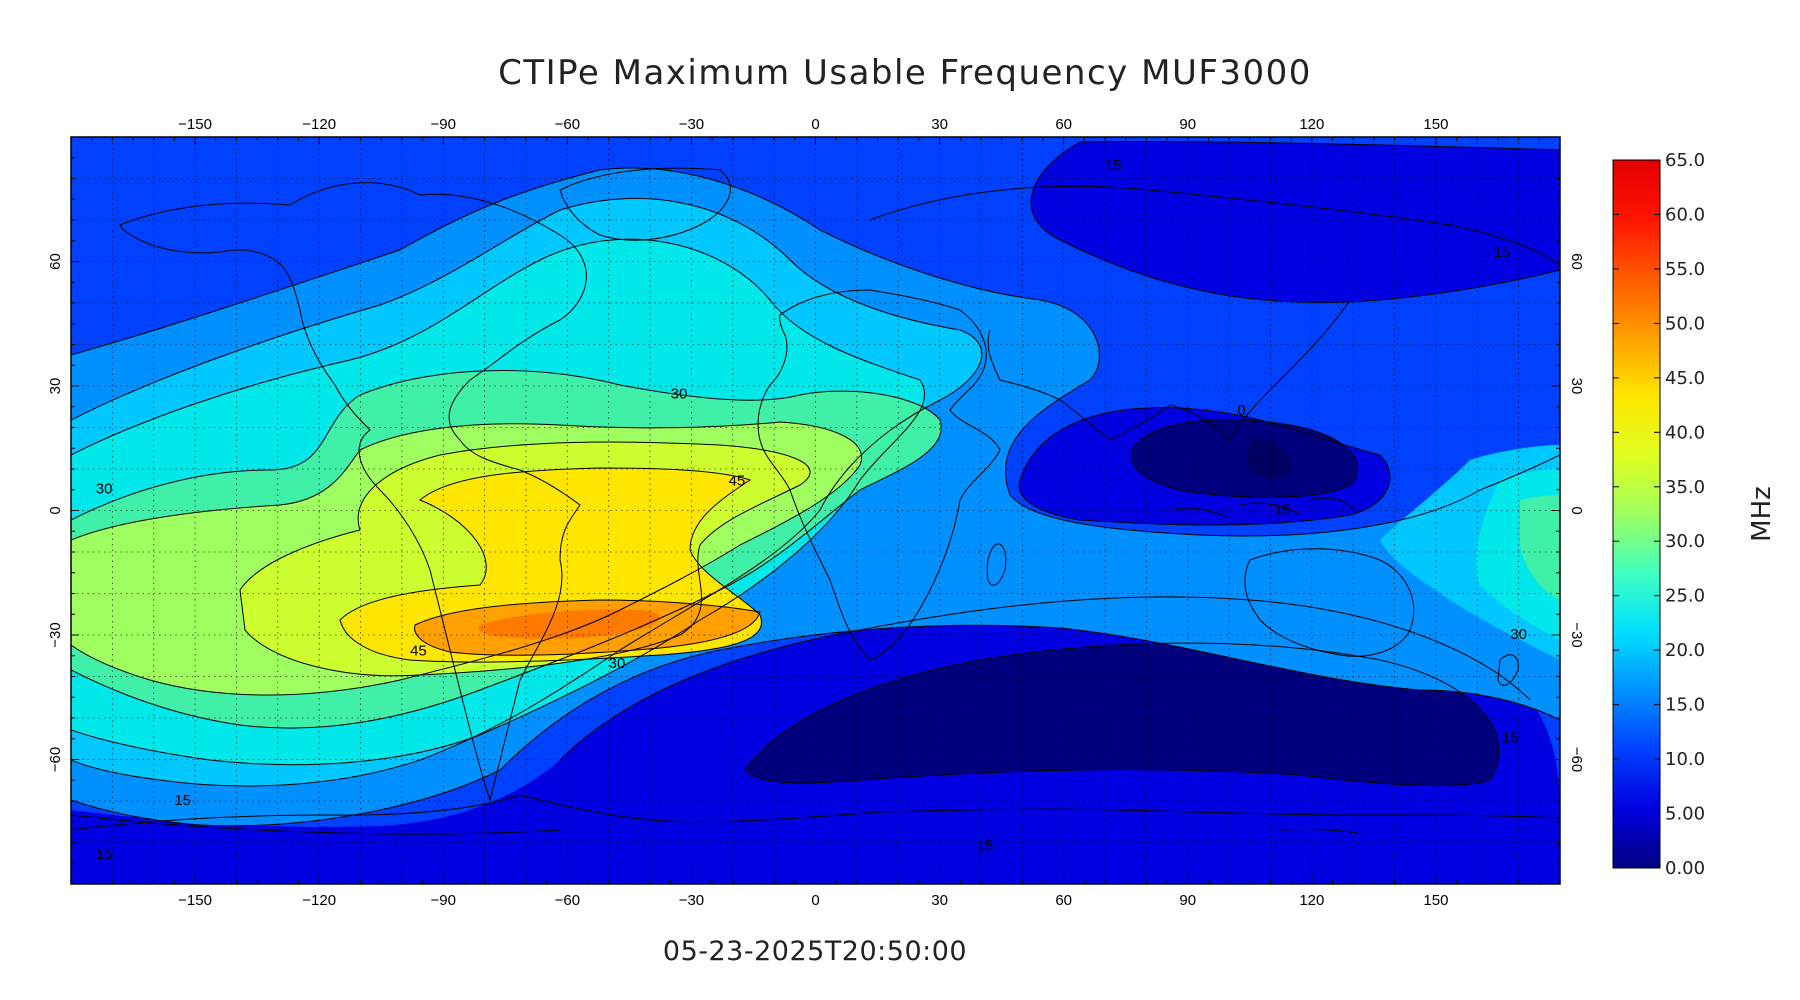 The image size is (1800, 1000). I want to click on colorbar-tick-label: 5.00, so click(1685, 814).